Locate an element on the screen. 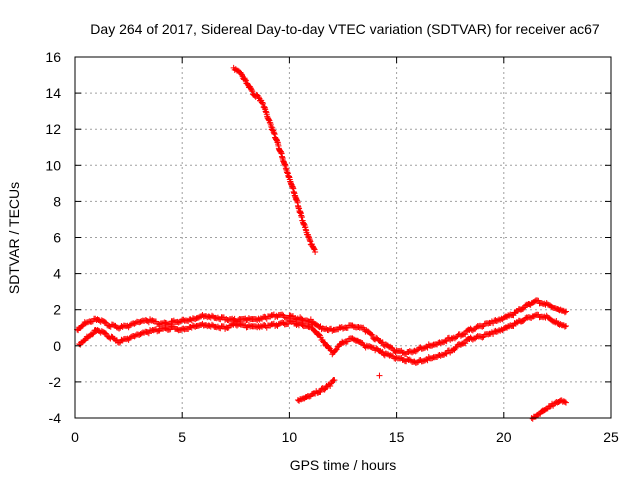 The width and height of the screenshot is (640, 480). y-tick-label: 4 is located at coordinates (57, 274).